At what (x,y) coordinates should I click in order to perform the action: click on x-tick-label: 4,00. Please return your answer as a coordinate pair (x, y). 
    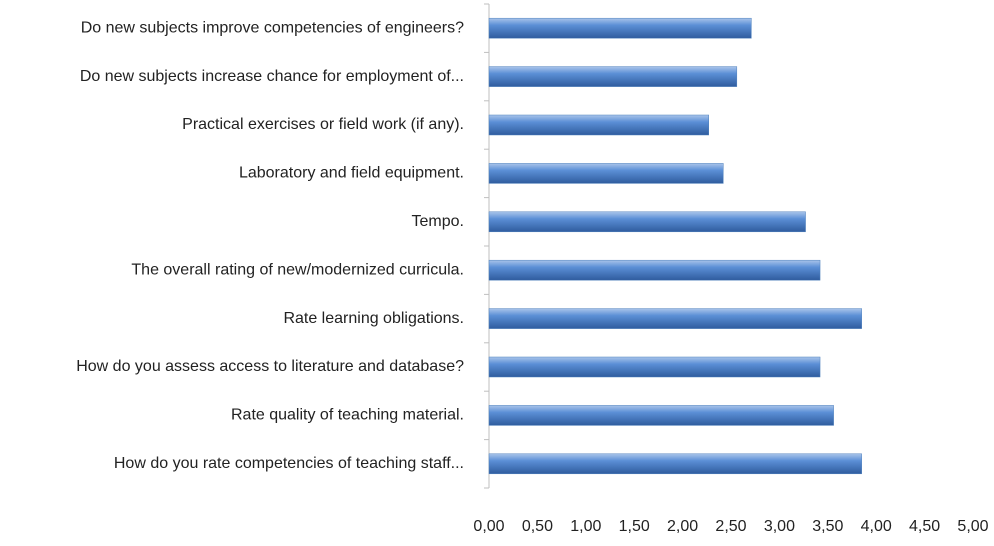
    Looking at the image, I should click on (876, 526).